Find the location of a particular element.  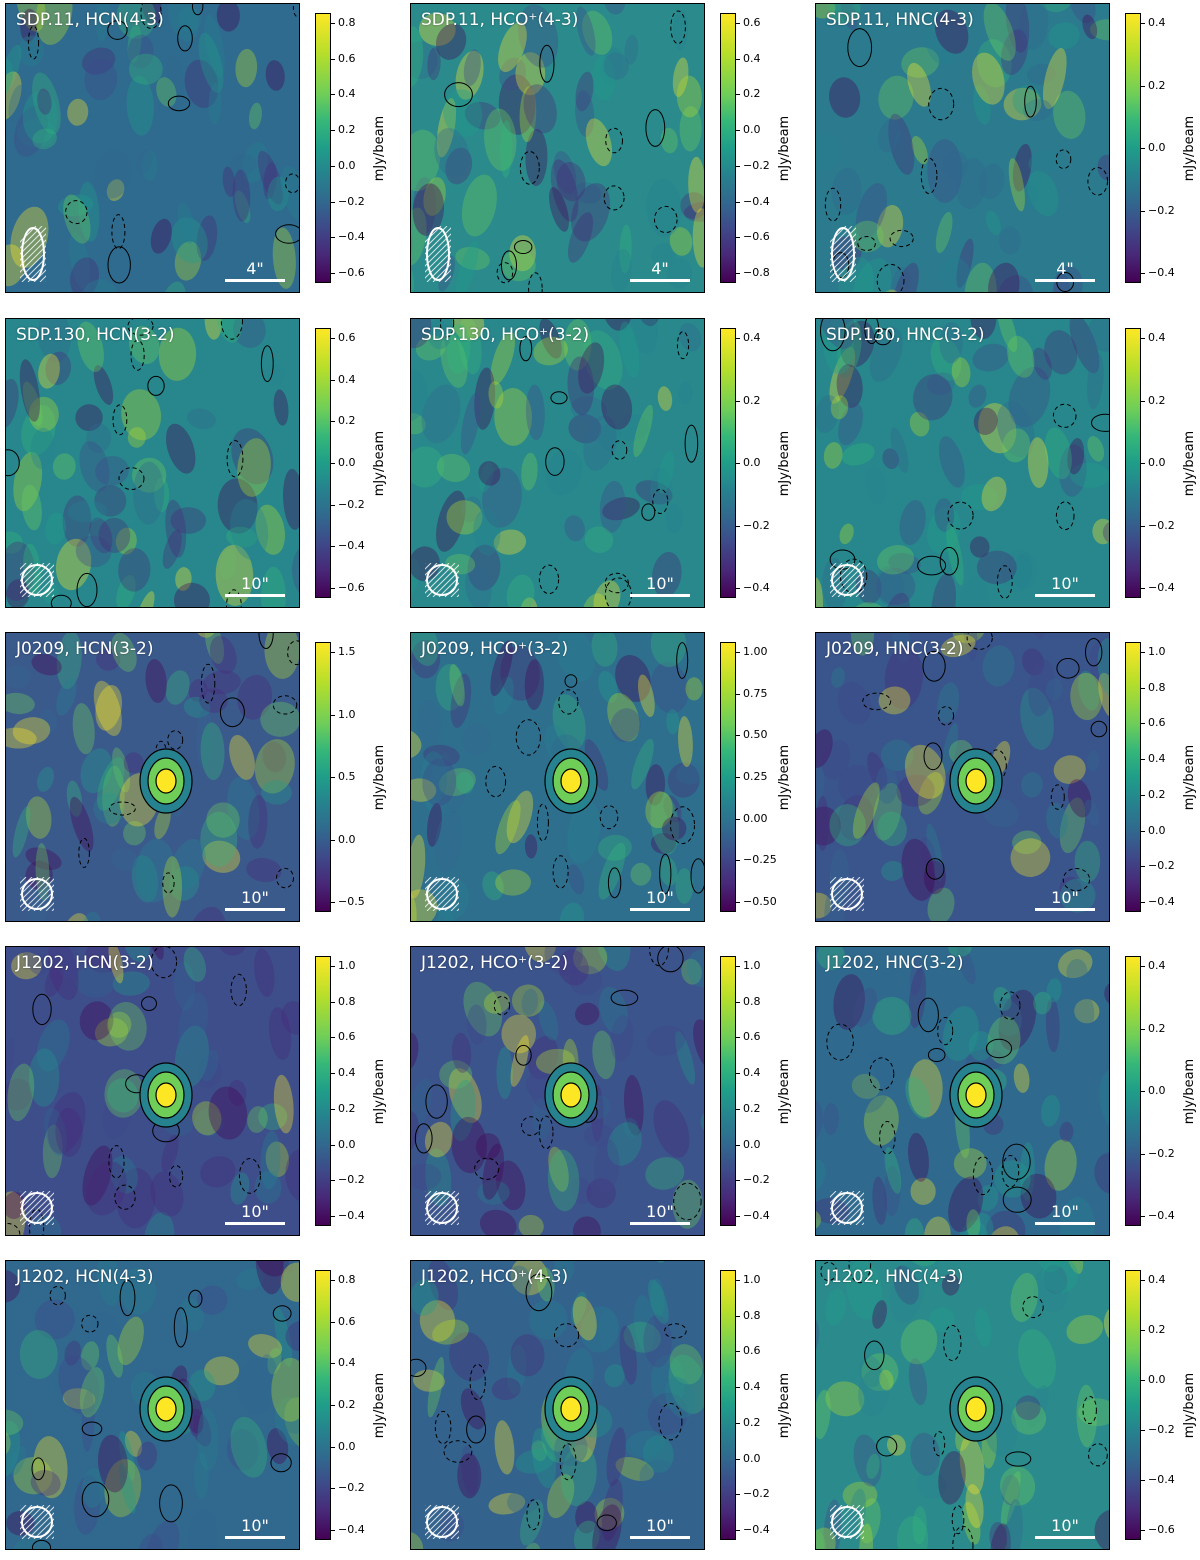

map-texture is located at coordinates (152, 148).